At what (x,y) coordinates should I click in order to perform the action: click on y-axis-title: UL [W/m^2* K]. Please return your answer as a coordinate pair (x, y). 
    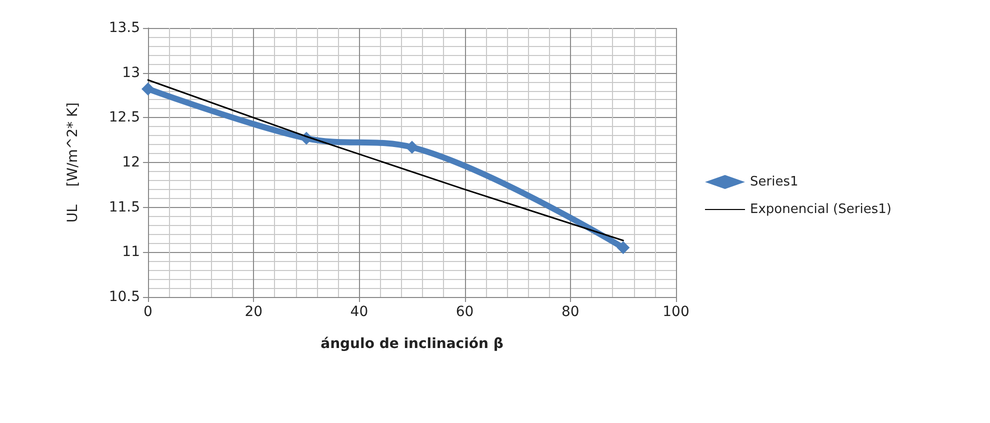
    Looking at the image, I should click on (73, 162).